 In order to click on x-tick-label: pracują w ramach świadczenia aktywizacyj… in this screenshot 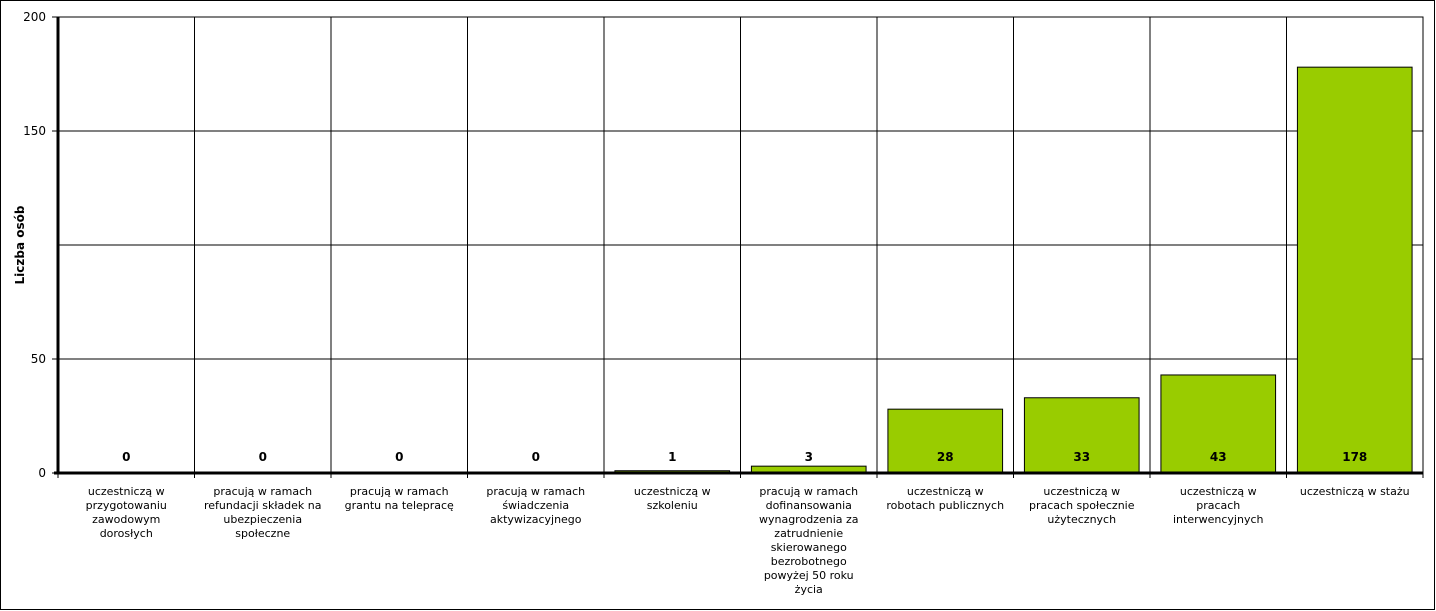, I will do `click(536, 505)`.